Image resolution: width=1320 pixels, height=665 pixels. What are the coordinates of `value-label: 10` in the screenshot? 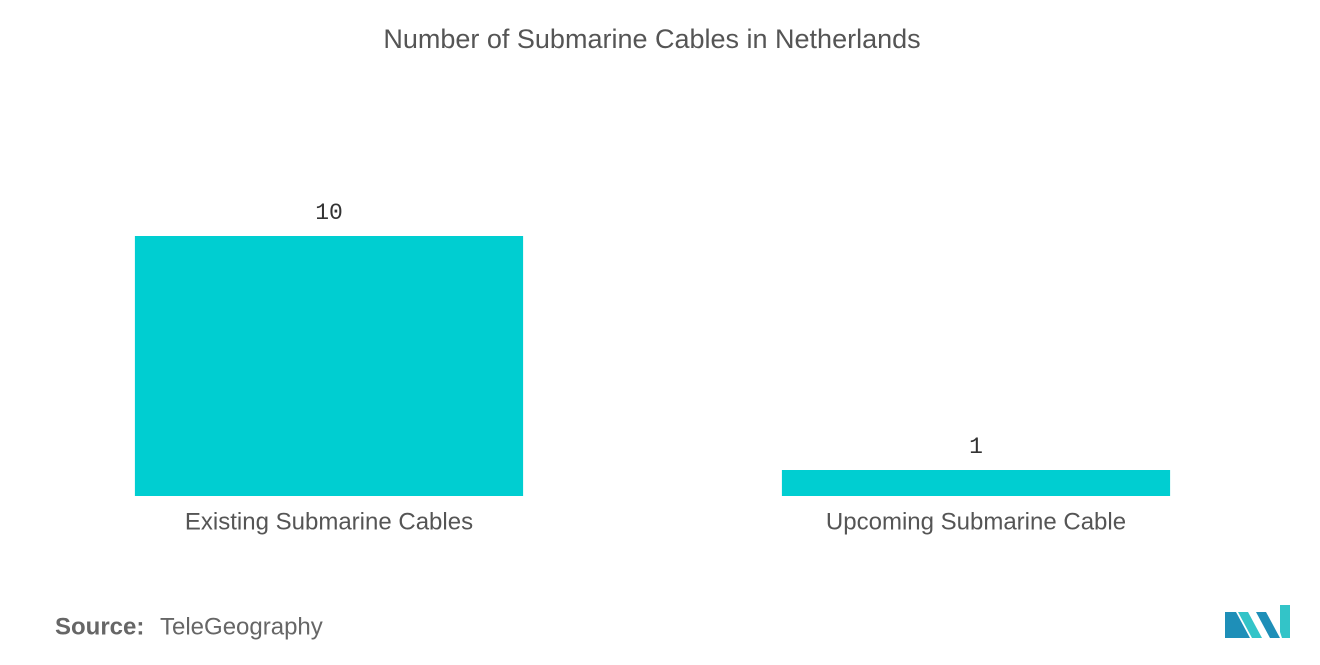 It's located at (329, 213).